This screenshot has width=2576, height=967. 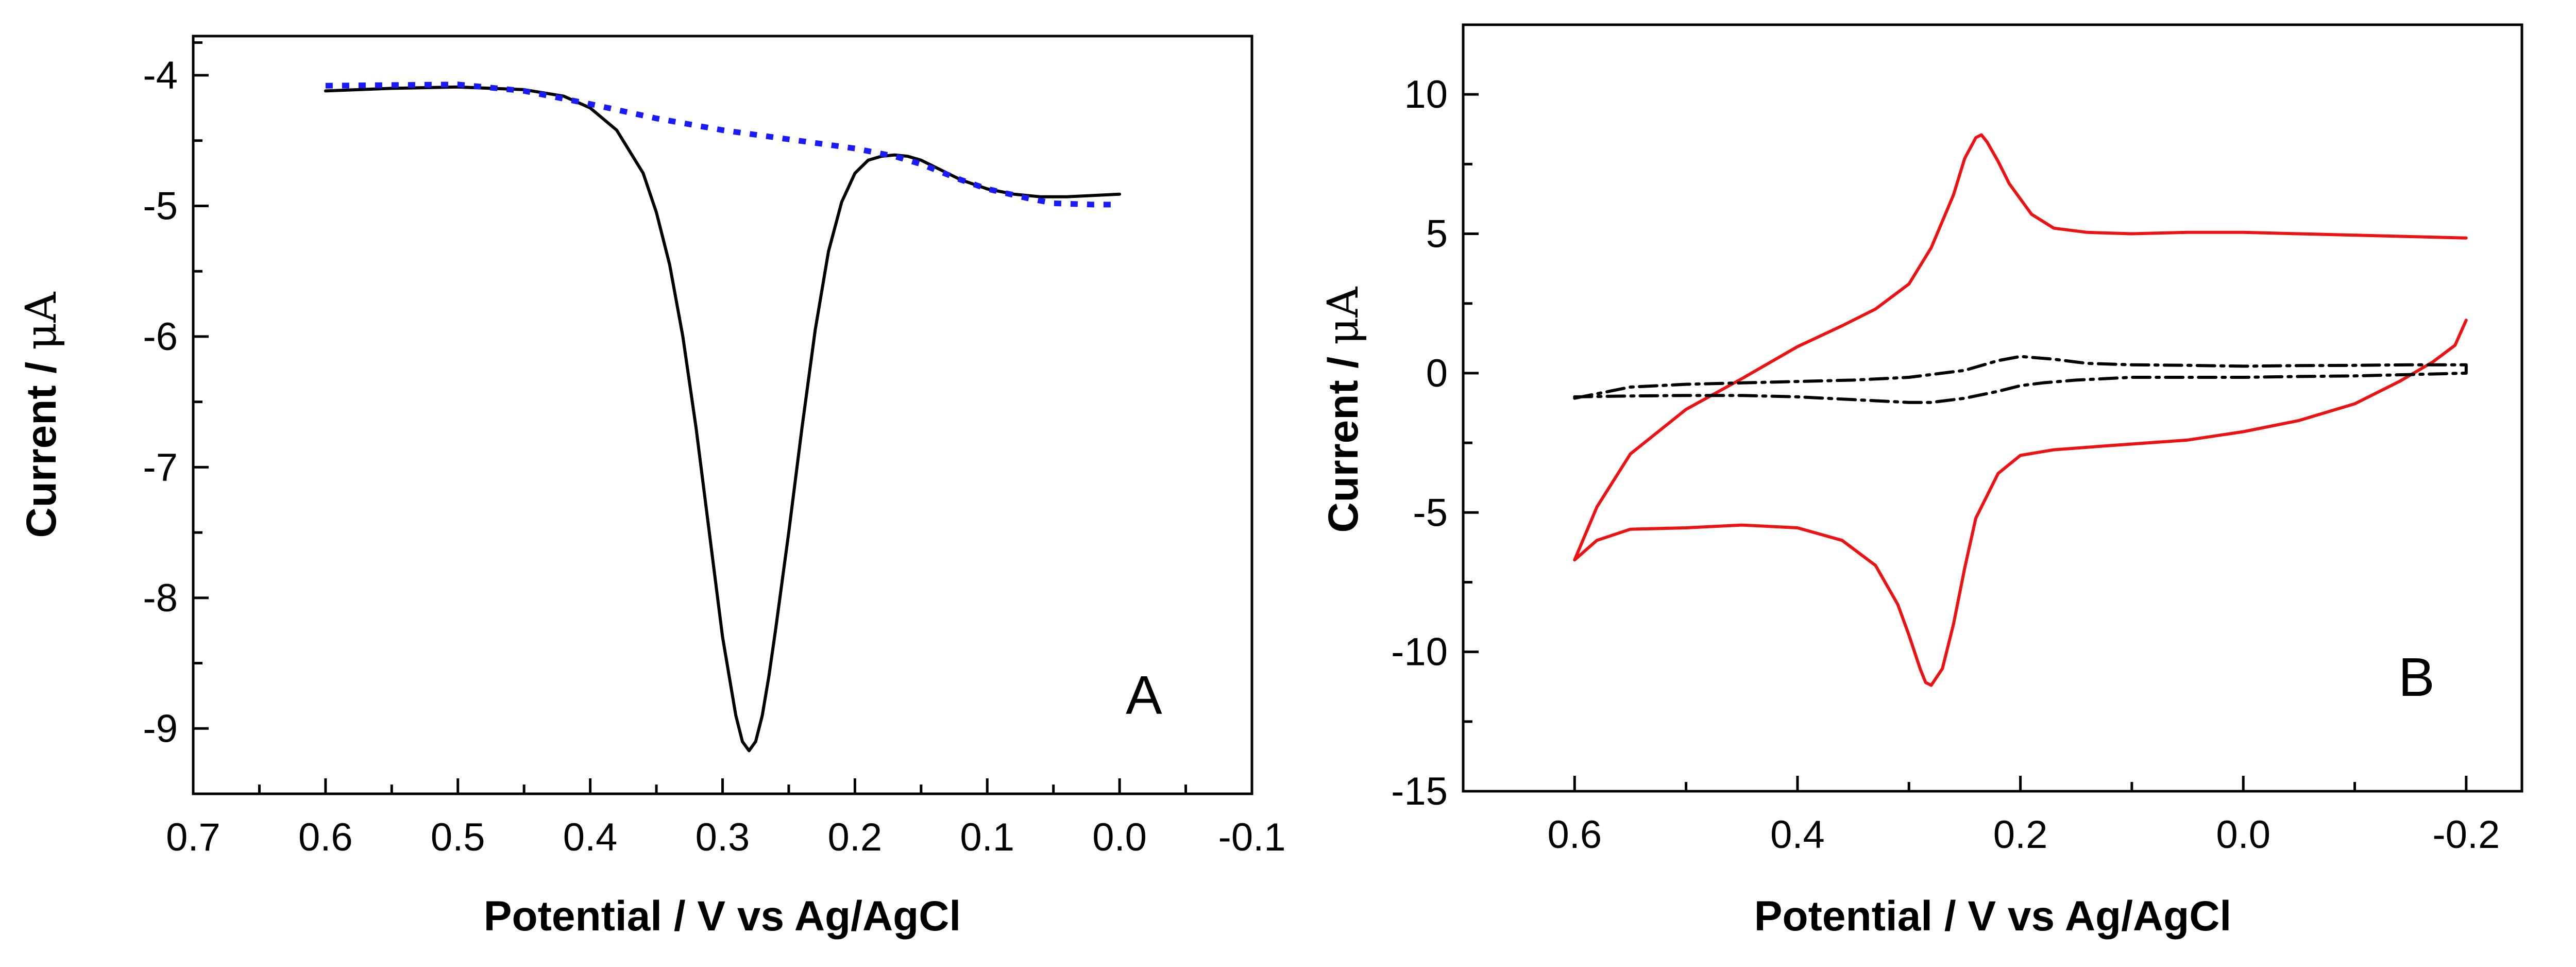 I want to click on panel-a-xtick-label: 0.1, so click(x=987, y=837).